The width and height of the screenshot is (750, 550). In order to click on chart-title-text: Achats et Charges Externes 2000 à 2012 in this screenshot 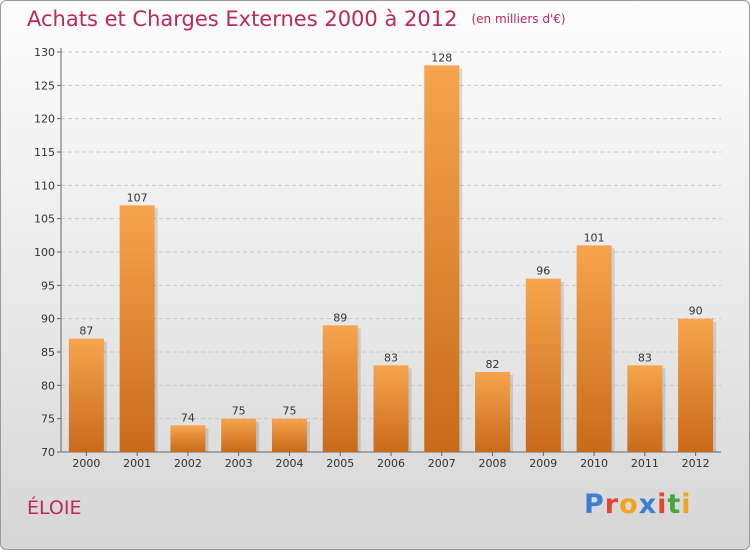, I will do `click(242, 19)`.